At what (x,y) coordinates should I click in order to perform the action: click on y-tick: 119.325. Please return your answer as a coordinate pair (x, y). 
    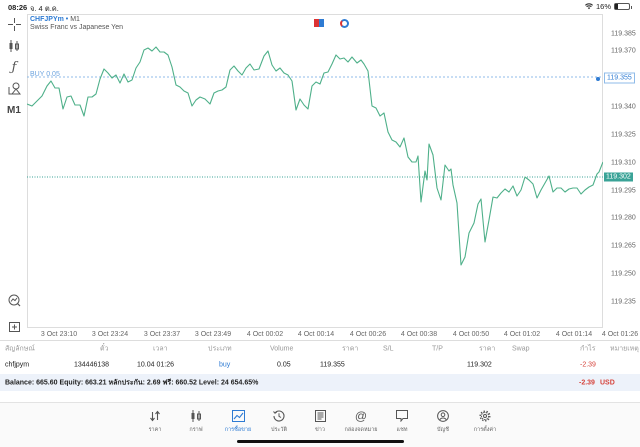
    Looking at the image, I should click on (623, 135).